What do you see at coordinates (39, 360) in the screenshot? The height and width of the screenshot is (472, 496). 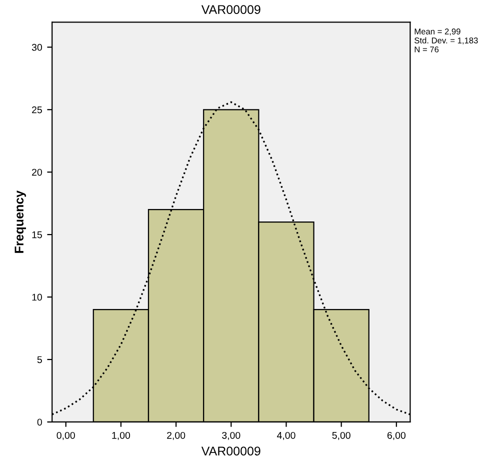 I see `y-tick-label: 5` at bounding box center [39, 360].